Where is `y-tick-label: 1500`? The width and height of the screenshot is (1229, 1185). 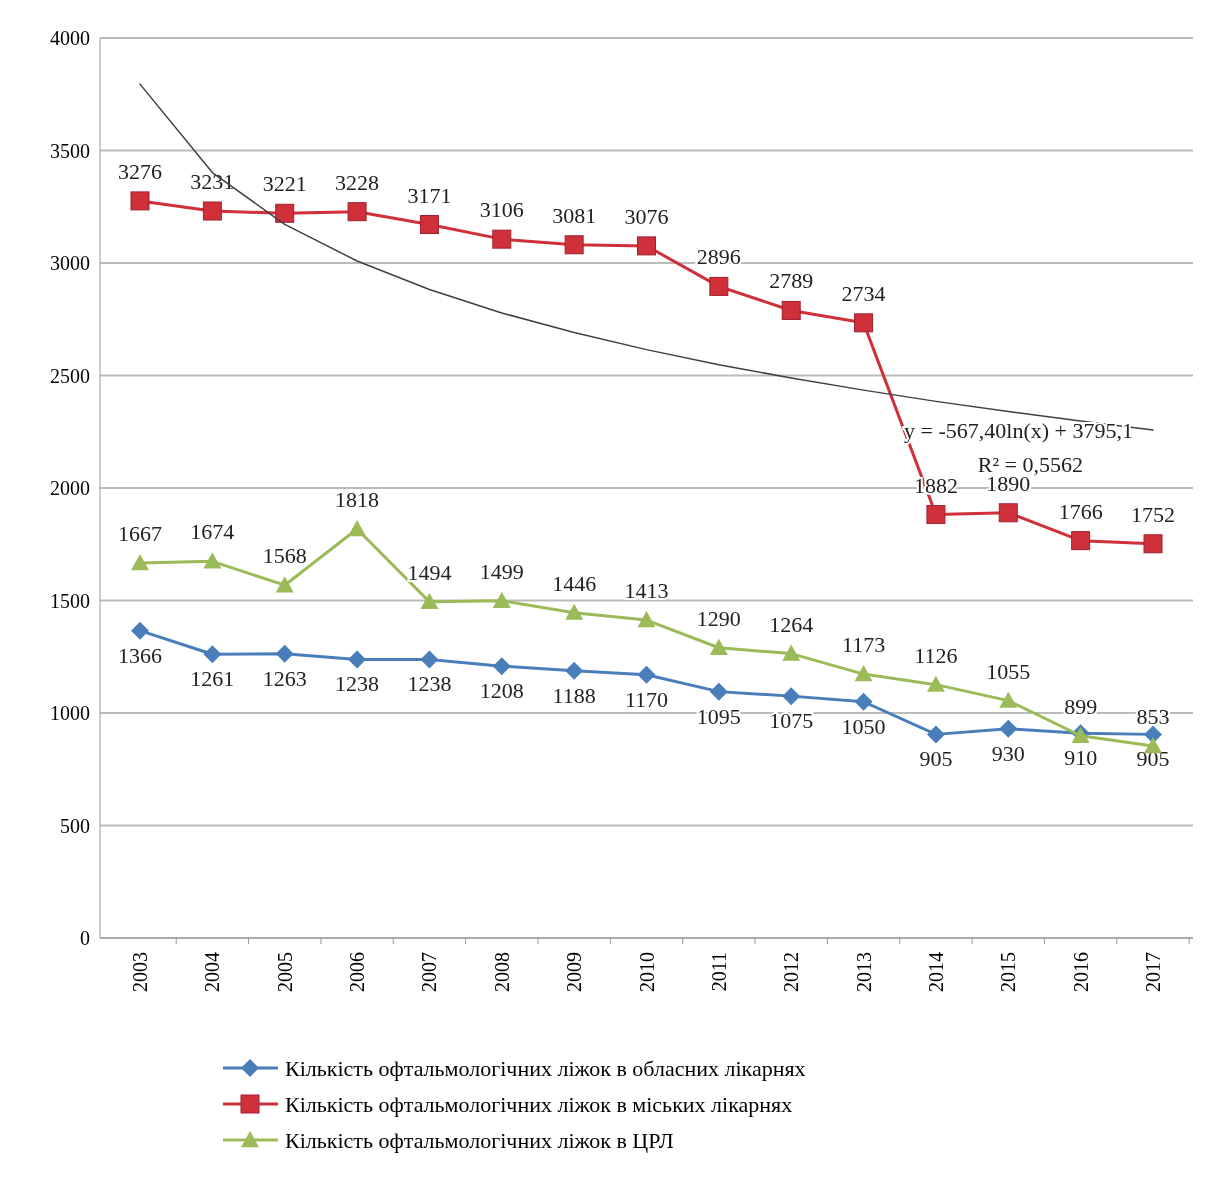 y-tick-label: 1500 is located at coordinates (70, 600).